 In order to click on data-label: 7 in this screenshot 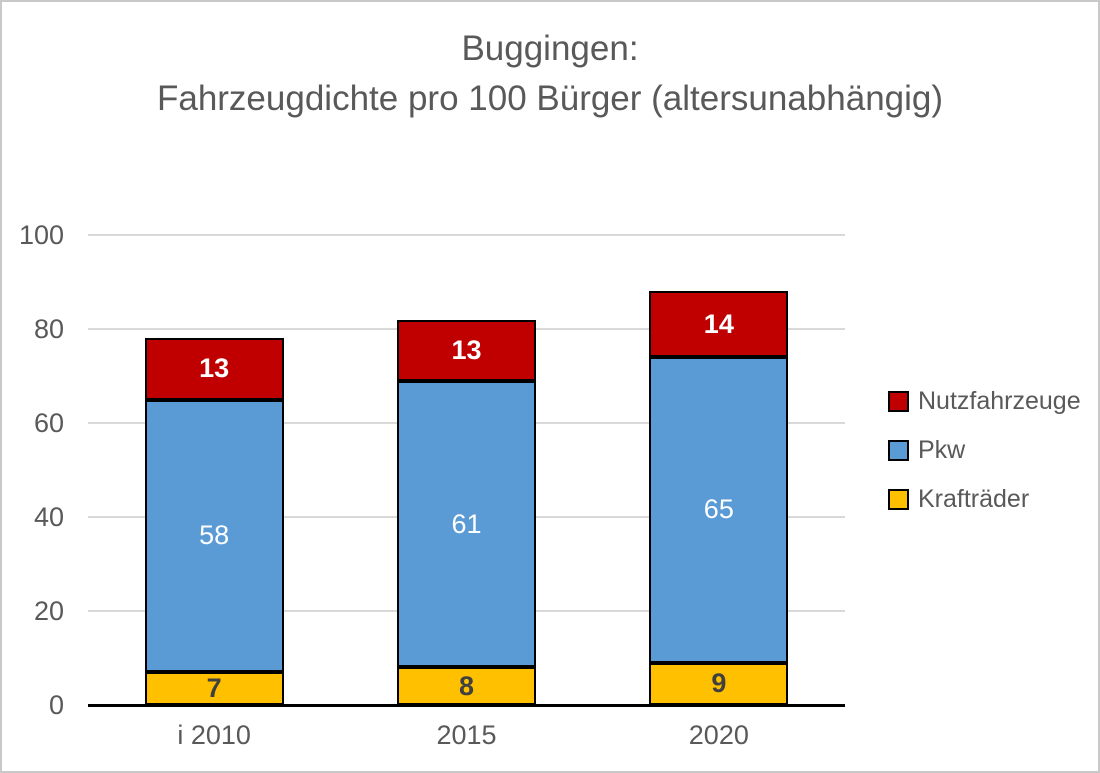, I will do `click(214, 688)`.